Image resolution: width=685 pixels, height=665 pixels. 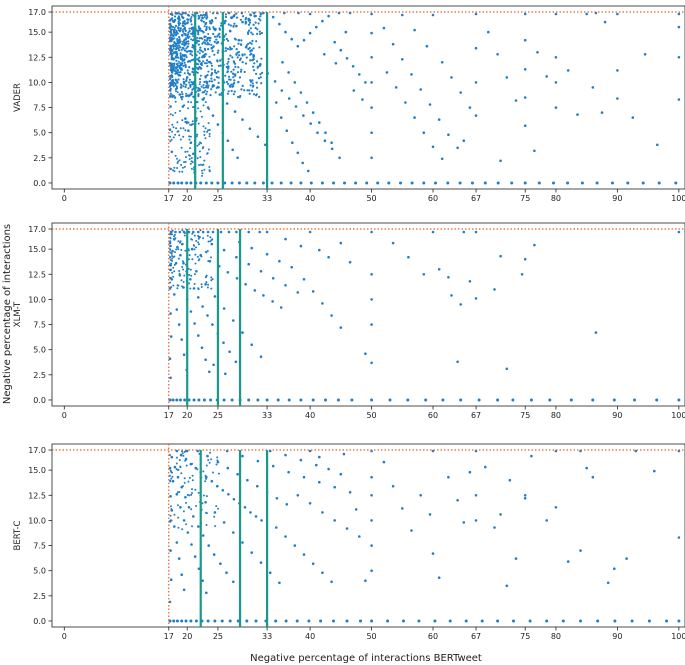 I want to click on y-tick-label: 12.5, so click(x=37, y=274).